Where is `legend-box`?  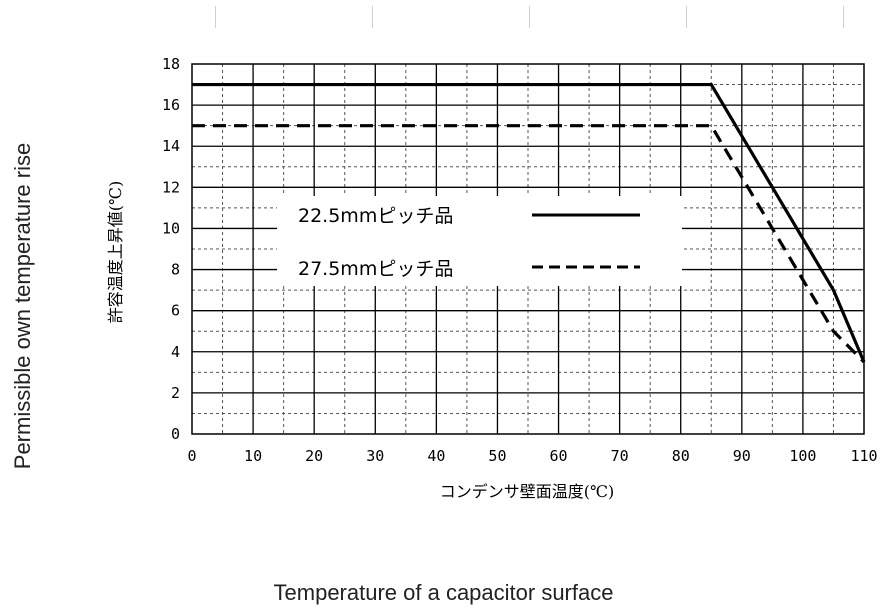 legend-box is located at coordinates (479, 241).